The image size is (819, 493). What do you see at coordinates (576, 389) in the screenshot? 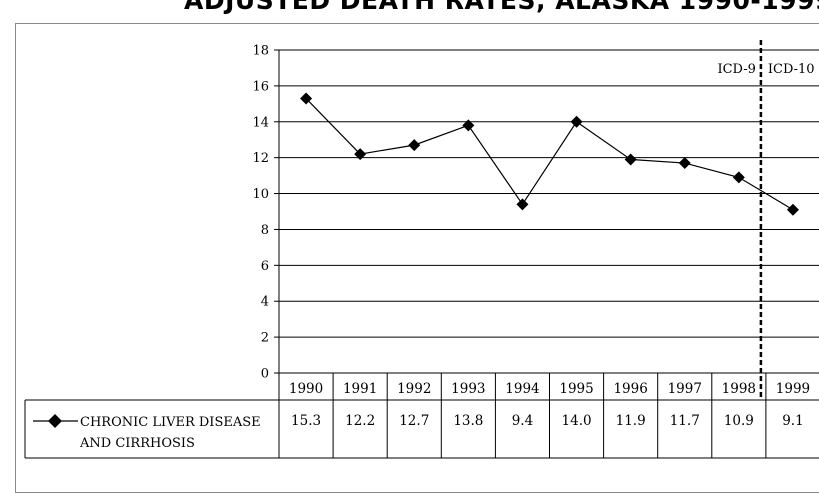
I see `x-category-label: 1995` at bounding box center [576, 389].